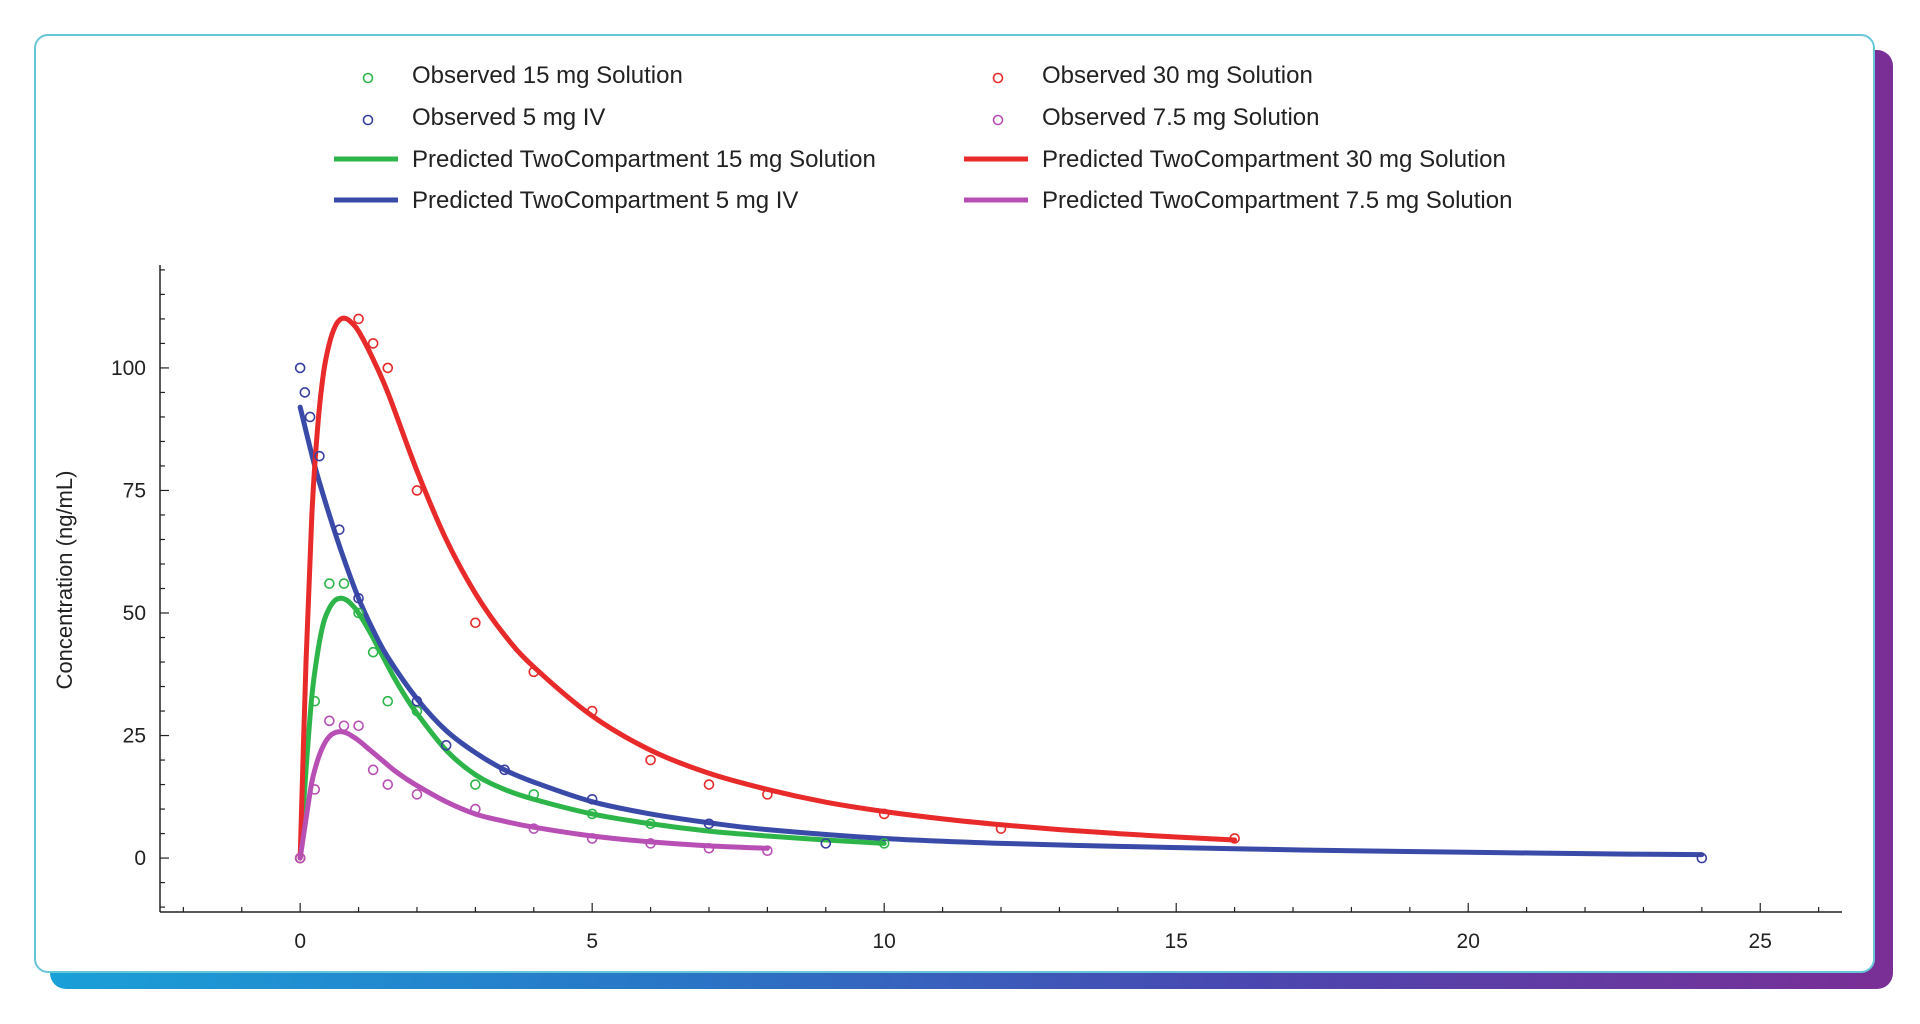 The height and width of the screenshot is (1024, 1920). I want to click on y-tick-label: 0, so click(140, 858).